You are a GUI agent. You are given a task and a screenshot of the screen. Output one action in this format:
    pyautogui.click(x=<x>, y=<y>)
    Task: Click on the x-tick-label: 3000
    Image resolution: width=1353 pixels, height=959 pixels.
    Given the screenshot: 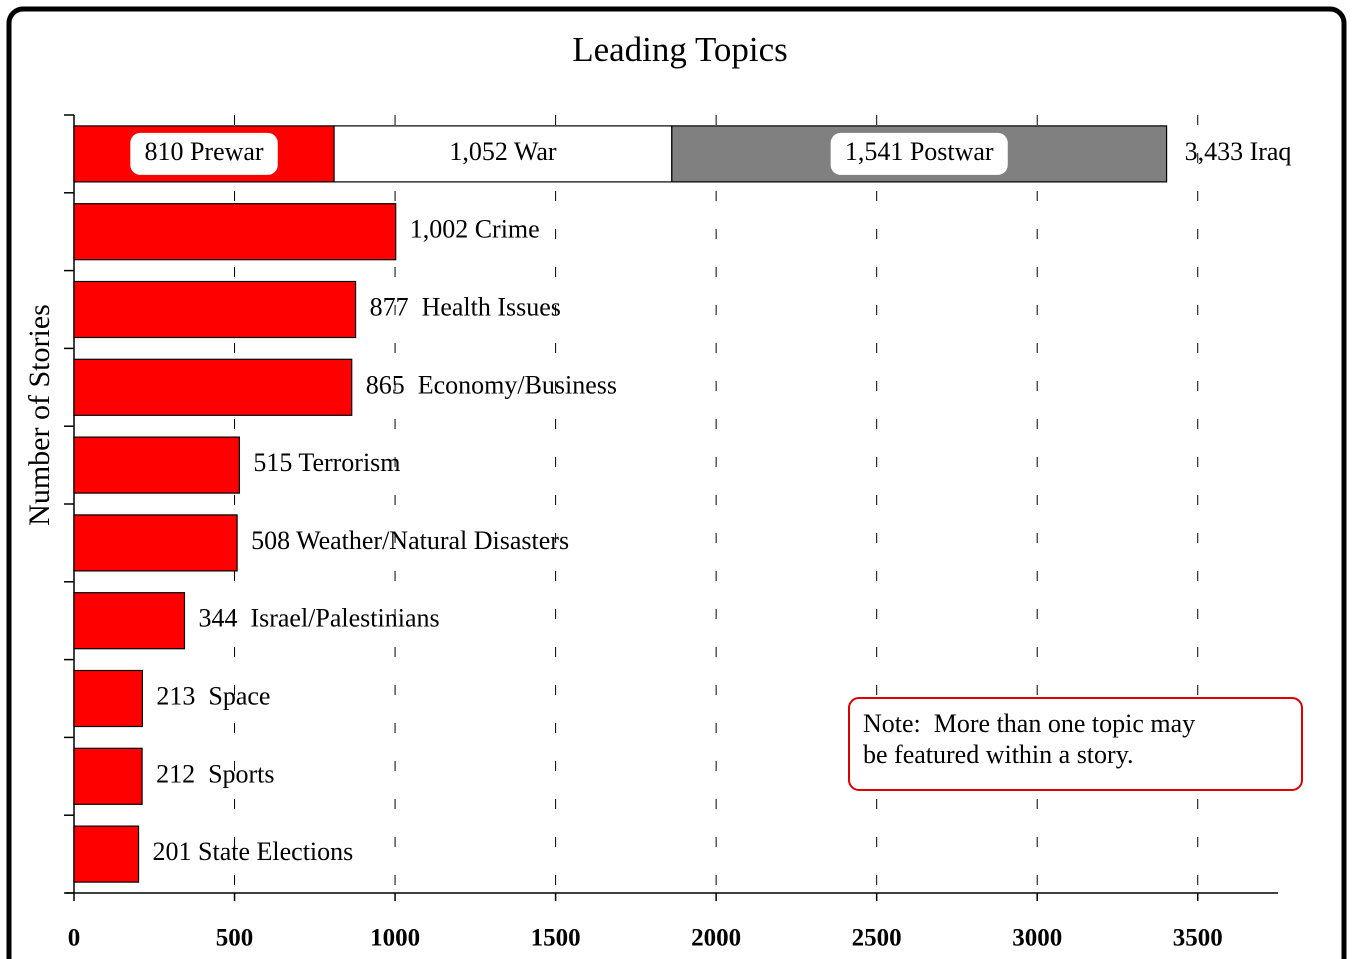 What is the action you would take?
    pyautogui.click(x=1037, y=938)
    